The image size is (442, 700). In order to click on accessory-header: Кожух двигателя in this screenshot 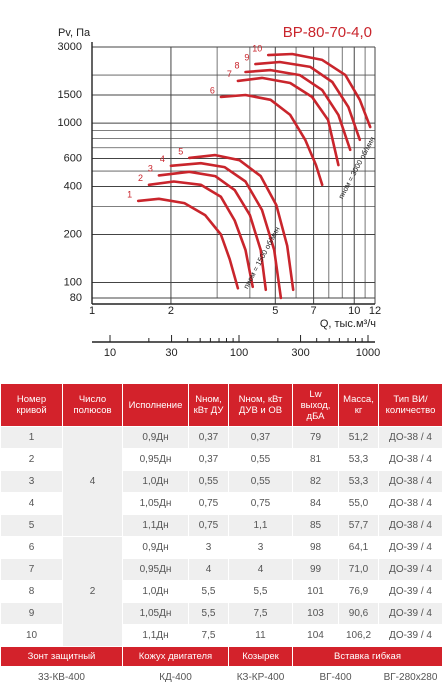, I will do `click(175, 656)`.